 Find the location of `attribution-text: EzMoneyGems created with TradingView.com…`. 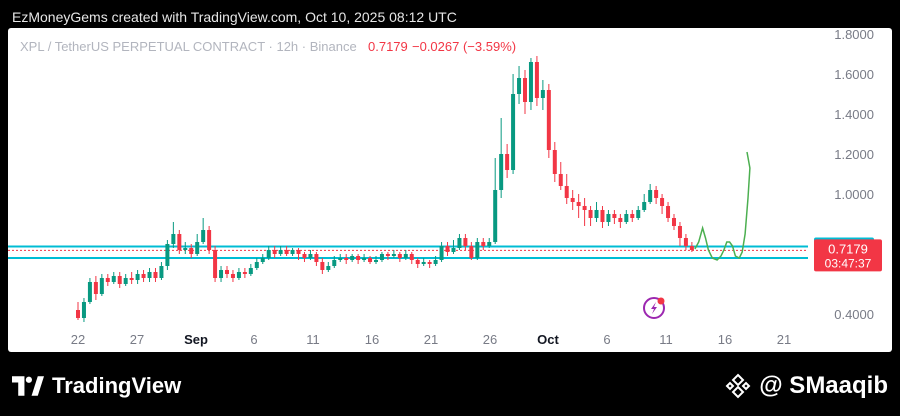

attribution-text: EzMoneyGems created with TradingView.com… is located at coordinates (234, 17).